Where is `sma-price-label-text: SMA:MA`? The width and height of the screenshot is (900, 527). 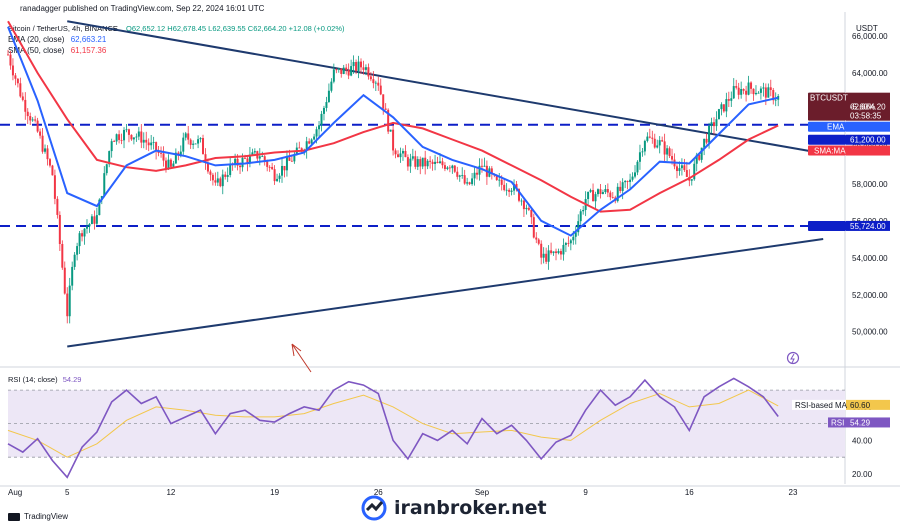 sma-price-label-text: SMA:MA is located at coordinates (830, 151).